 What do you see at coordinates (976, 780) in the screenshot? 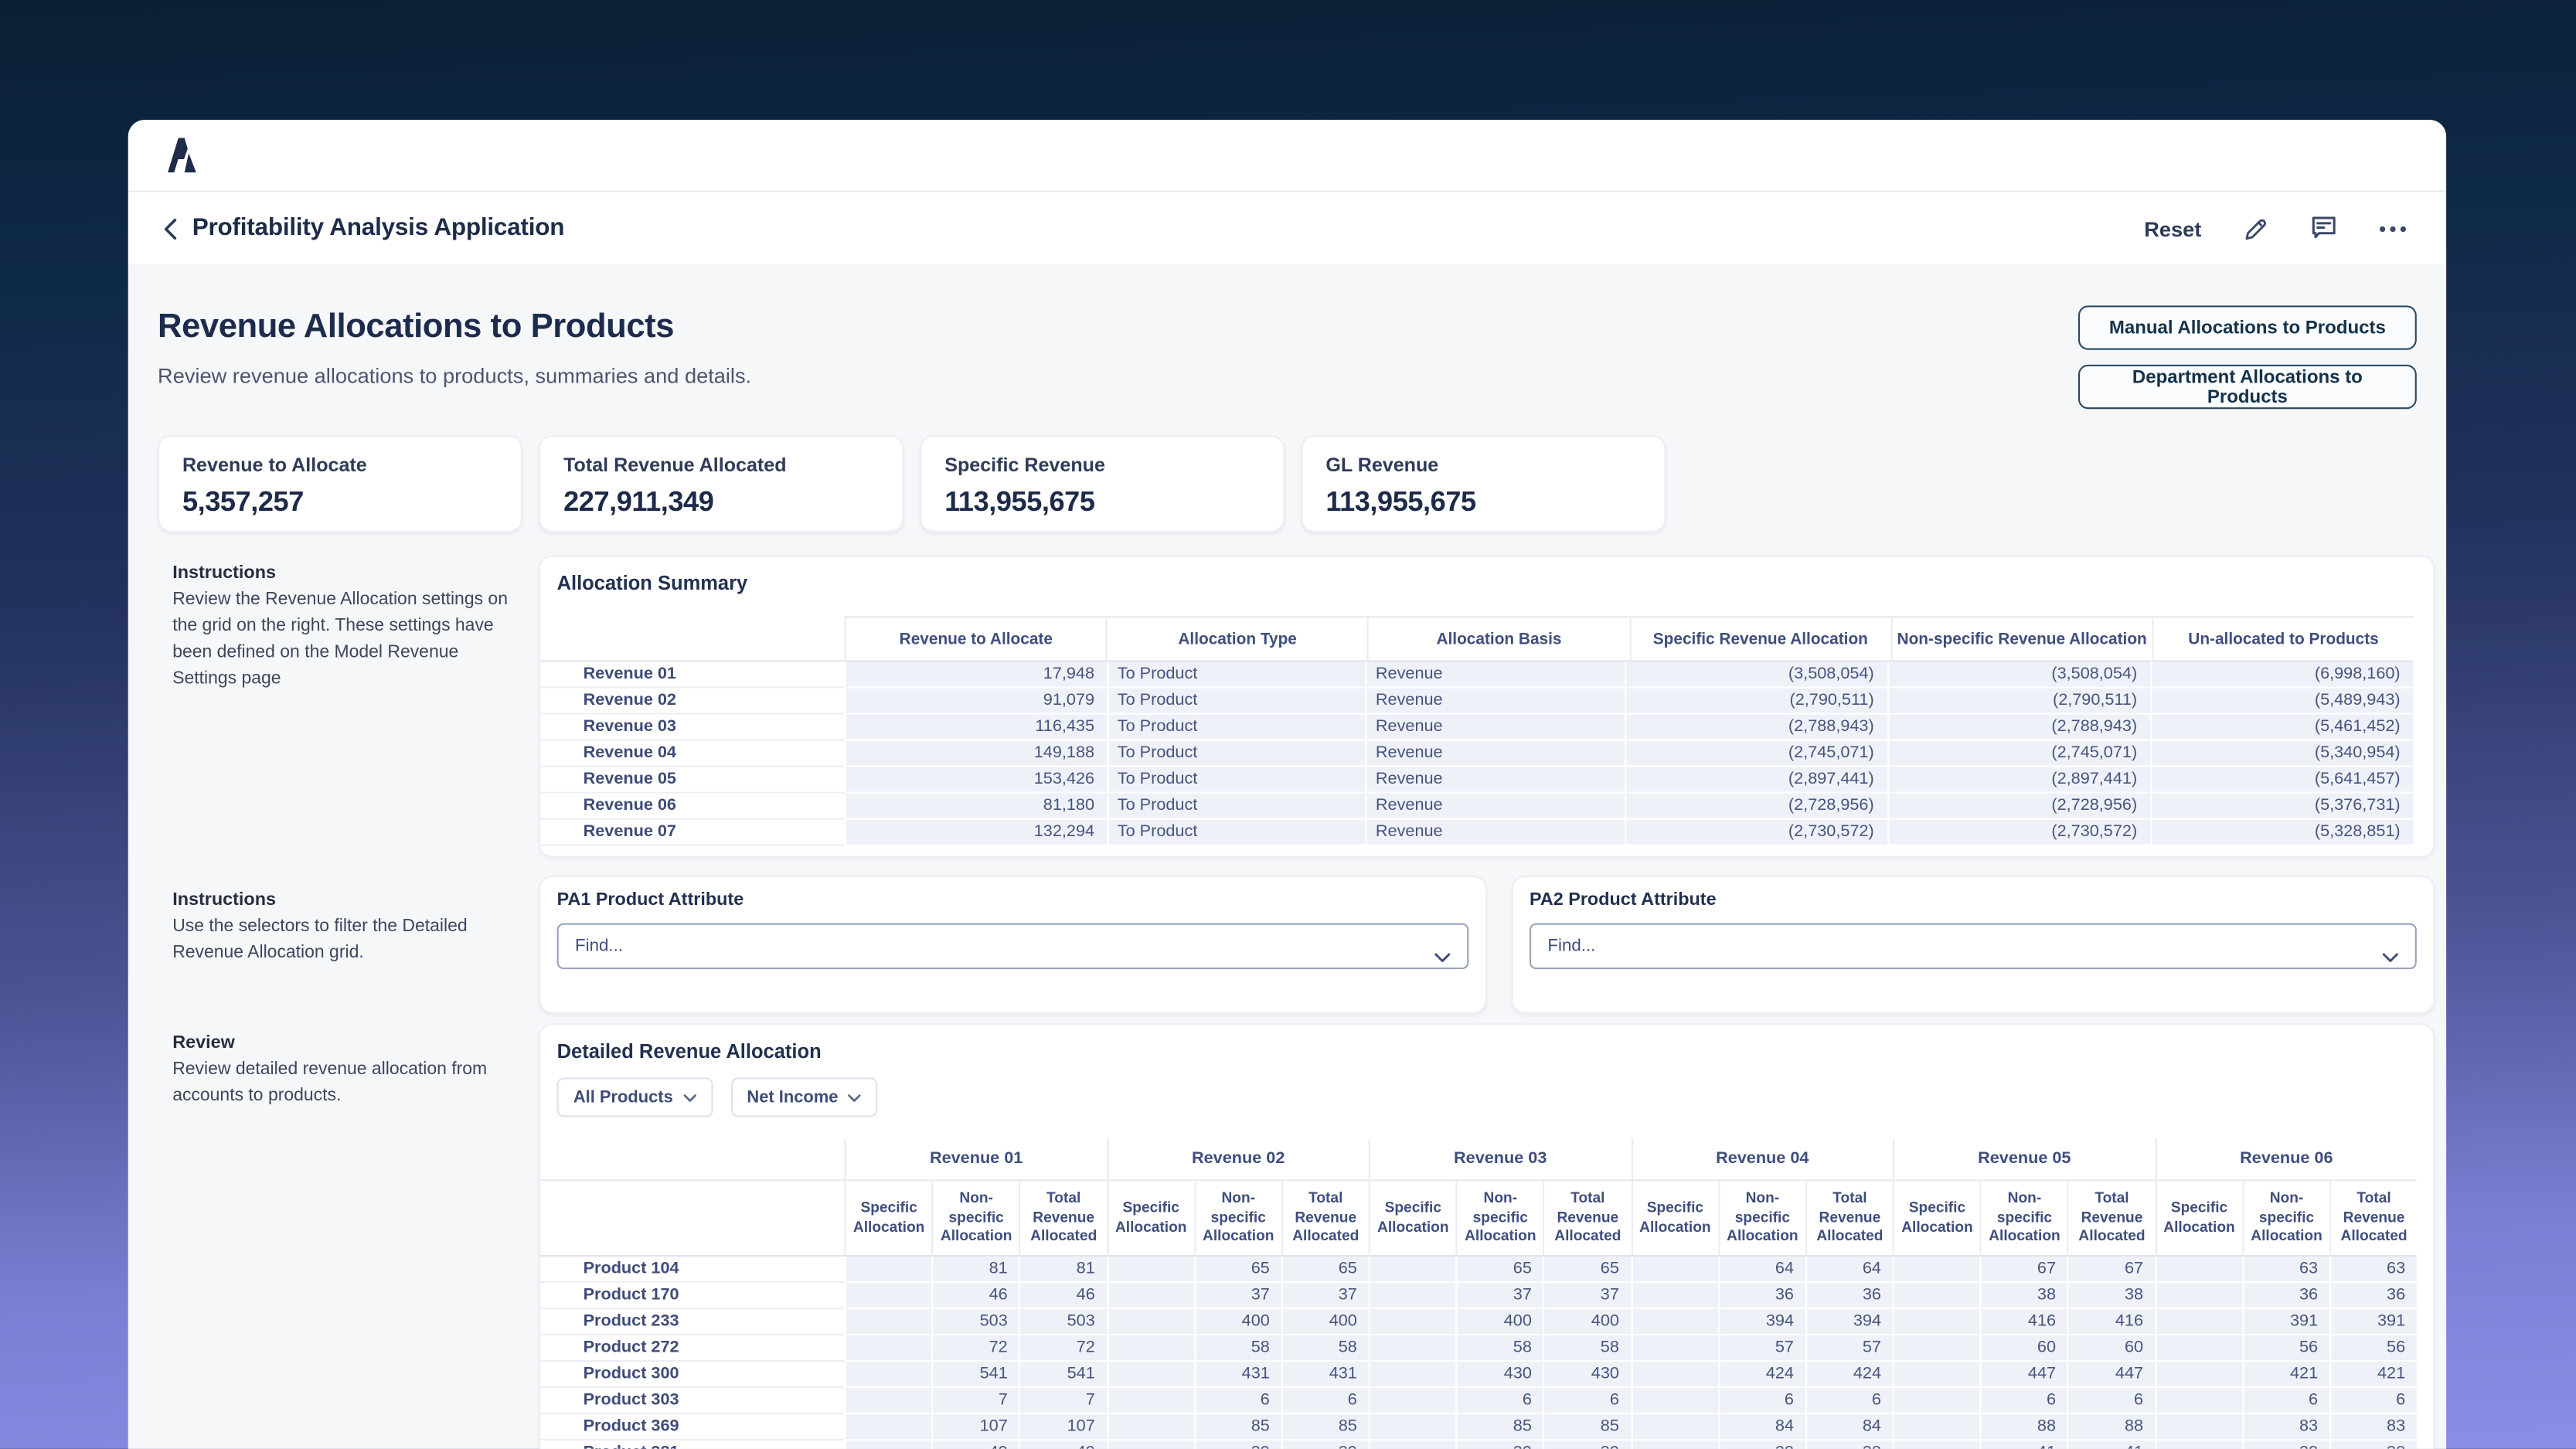
I see `summary-cell: 153,426` at bounding box center [976, 780].